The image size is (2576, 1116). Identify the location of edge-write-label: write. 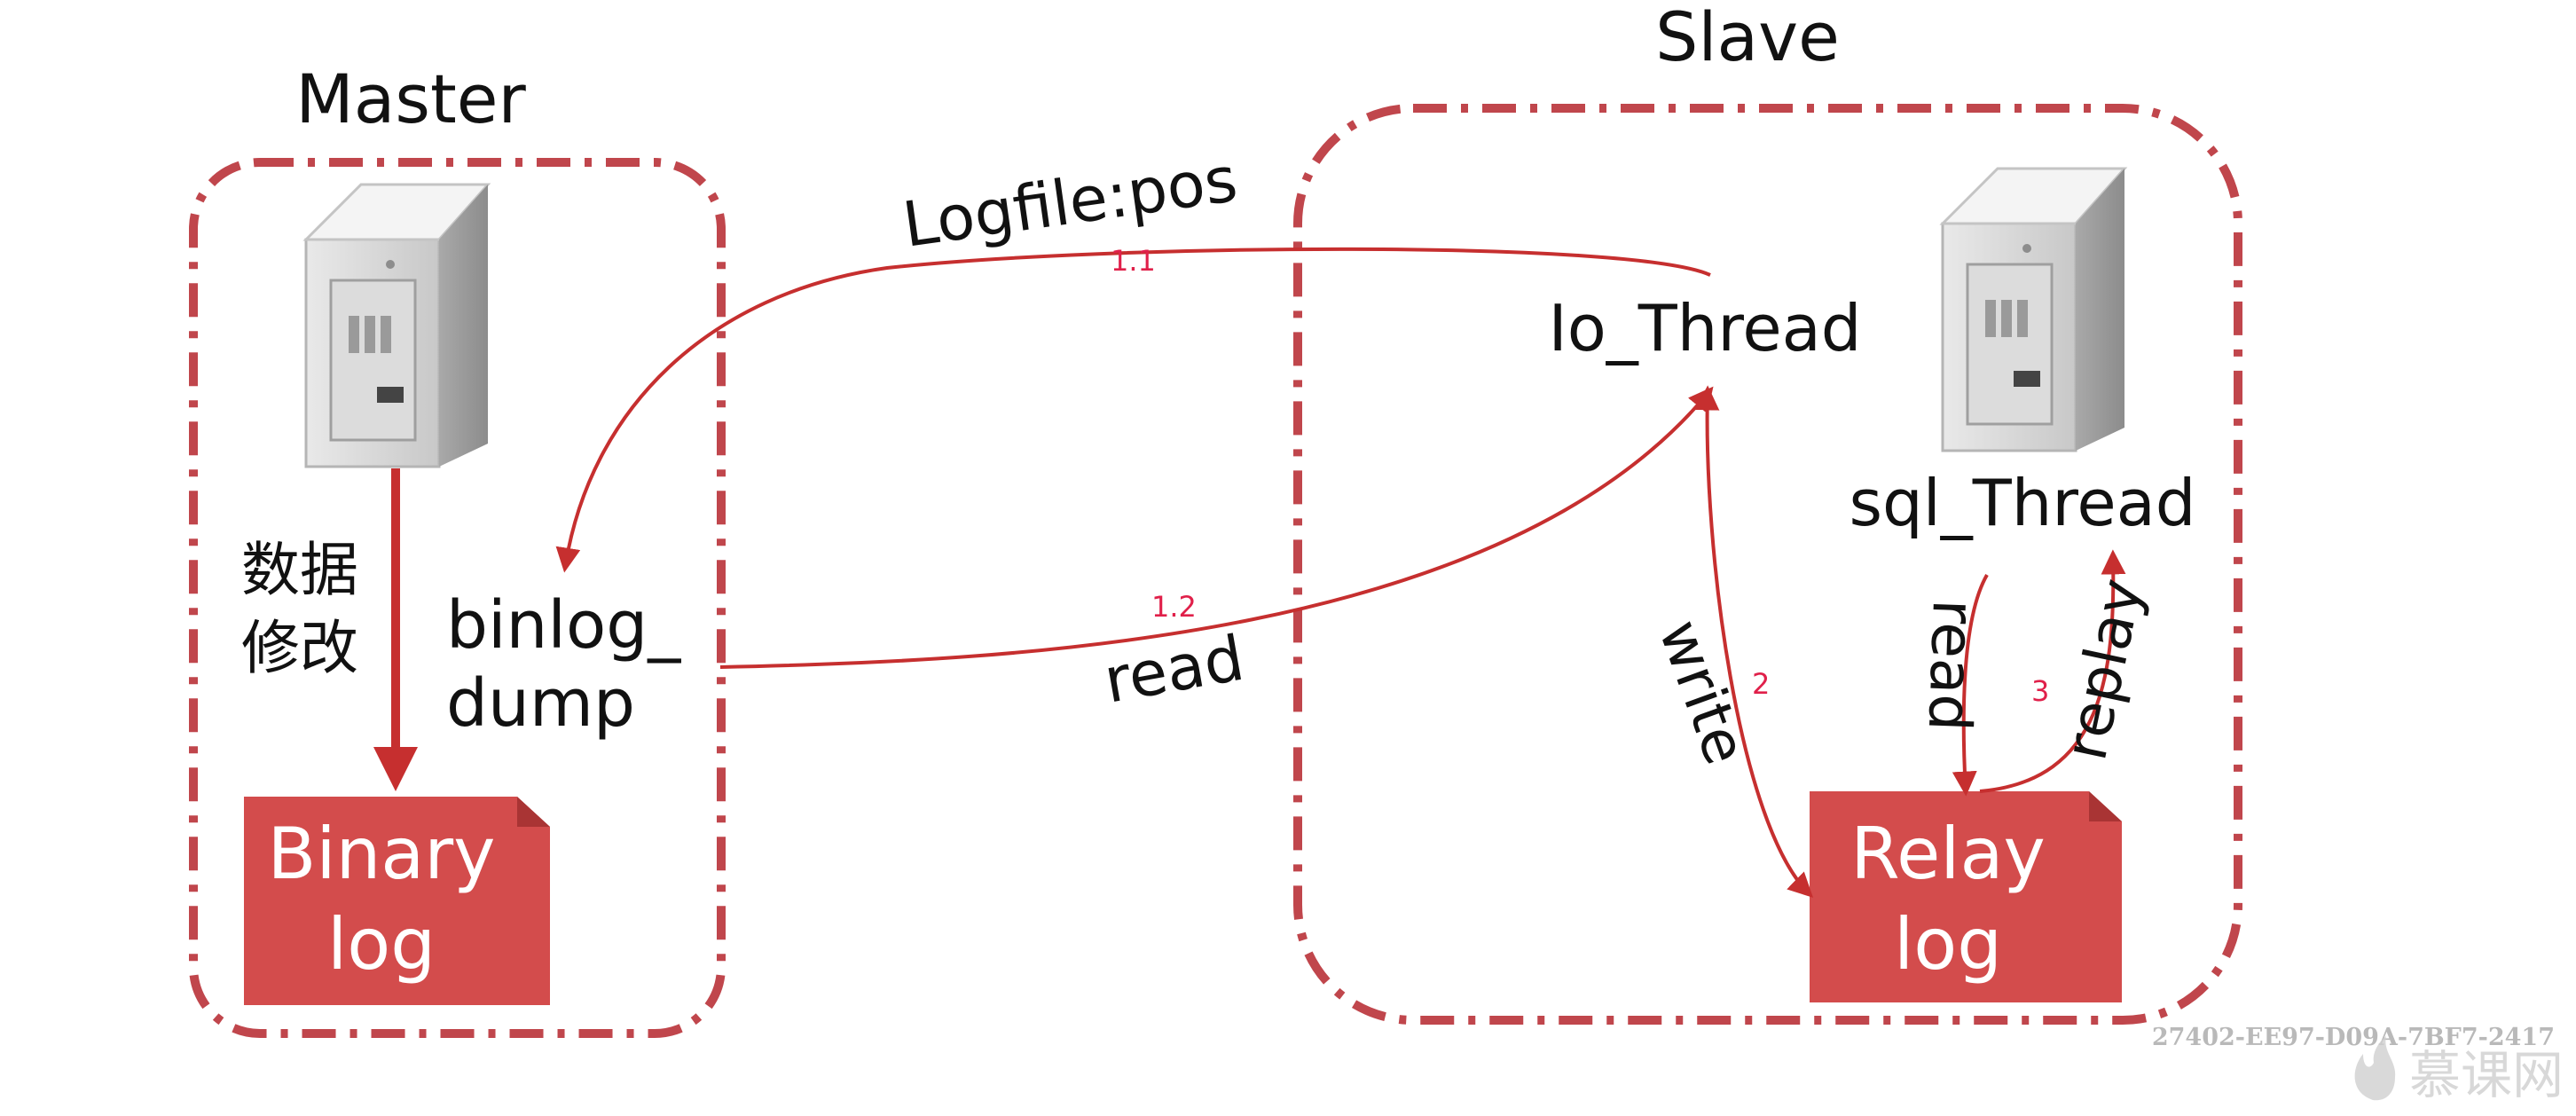
(1702, 692).